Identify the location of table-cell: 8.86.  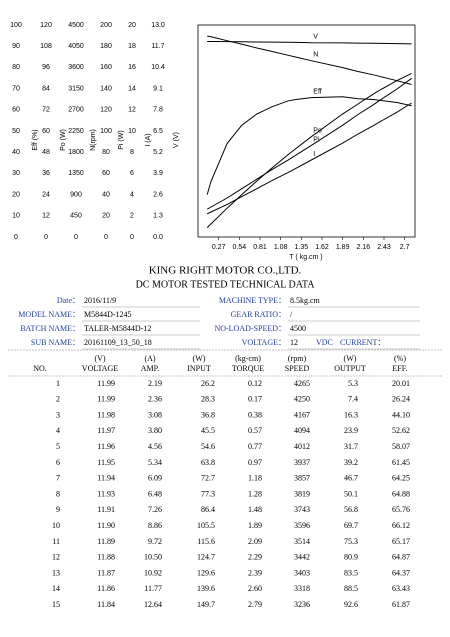
(155, 525).